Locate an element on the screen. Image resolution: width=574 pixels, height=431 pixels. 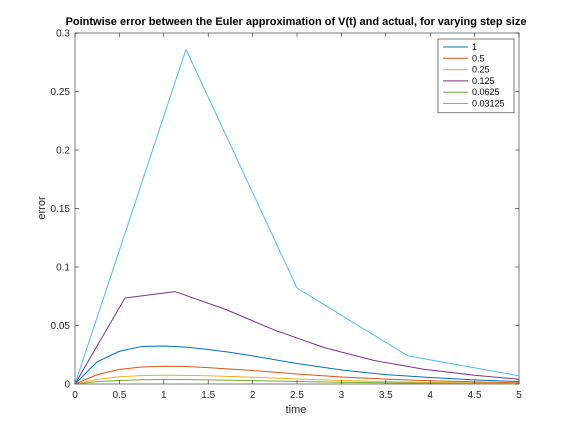
x-tick-label: 1 is located at coordinates (164, 395).